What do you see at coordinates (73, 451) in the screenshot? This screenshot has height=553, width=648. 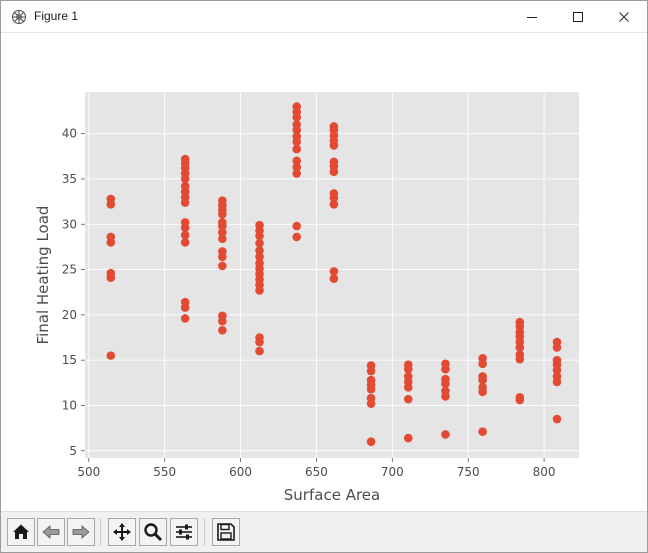 I see `y-tick-label: 5` at bounding box center [73, 451].